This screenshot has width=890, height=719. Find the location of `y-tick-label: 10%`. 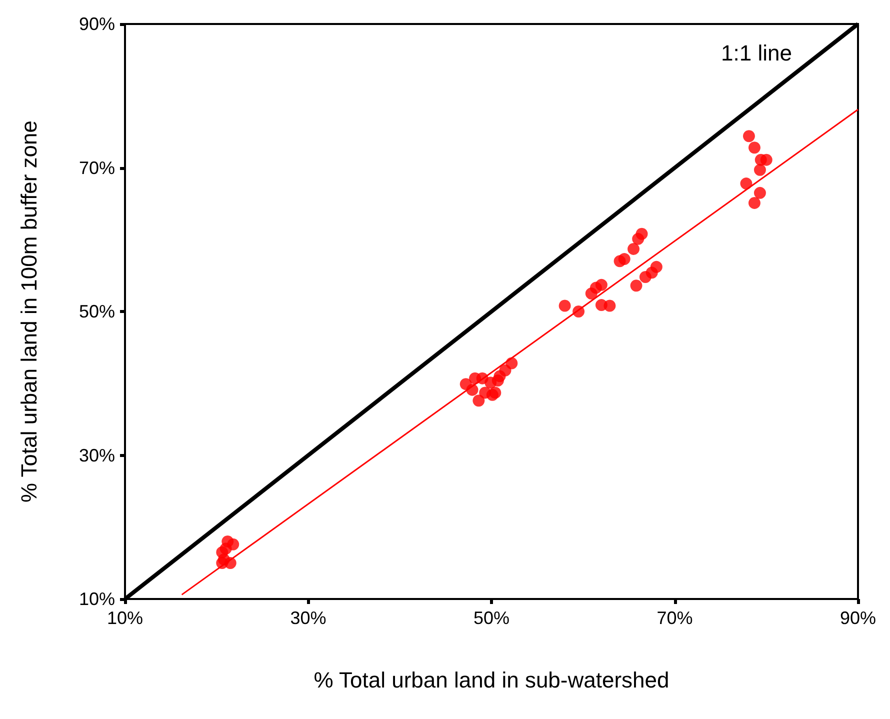

y-tick-label: 10% is located at coordinates (96, 599).